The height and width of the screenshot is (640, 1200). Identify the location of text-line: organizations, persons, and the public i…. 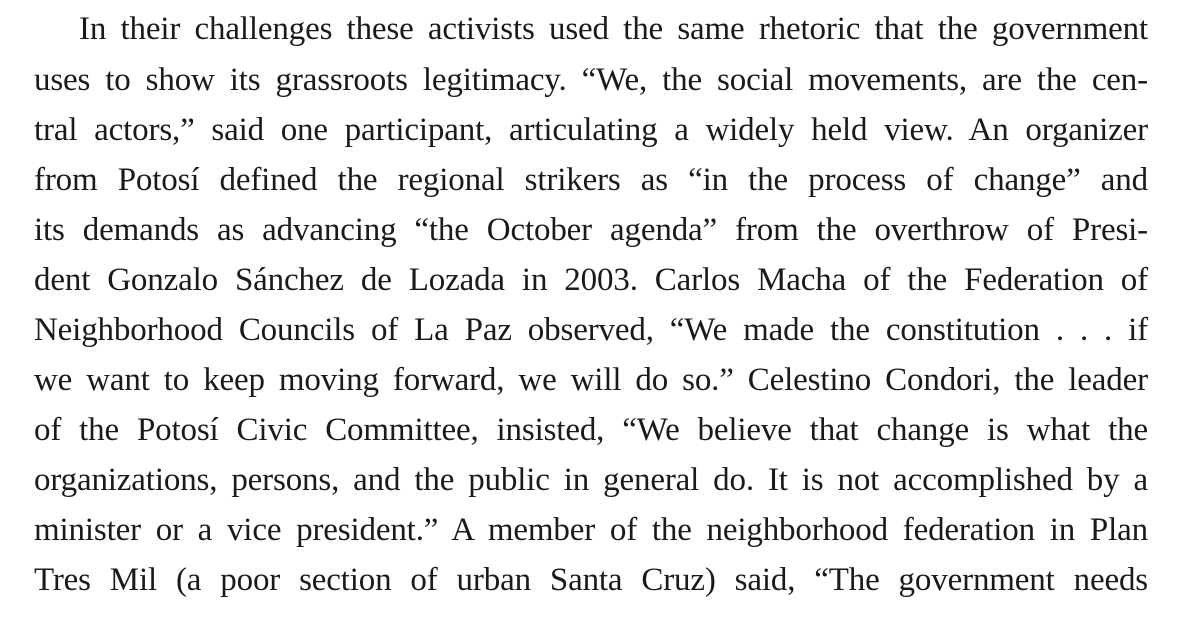
(591, 480).